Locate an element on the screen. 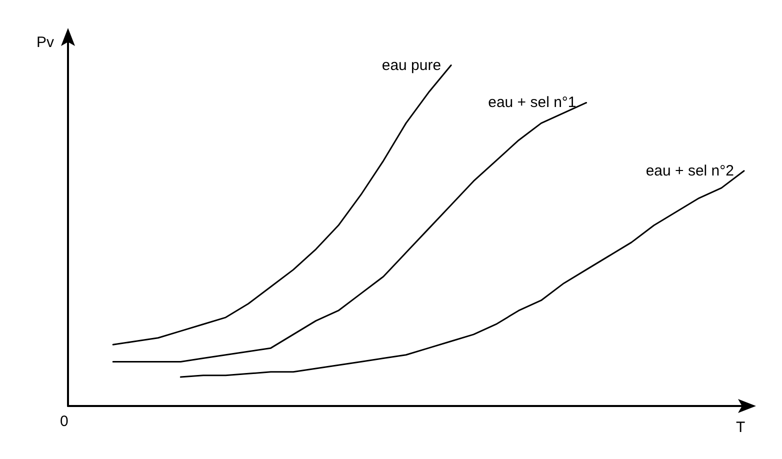  series-label: eau pure is located at coordinates (412, 65).